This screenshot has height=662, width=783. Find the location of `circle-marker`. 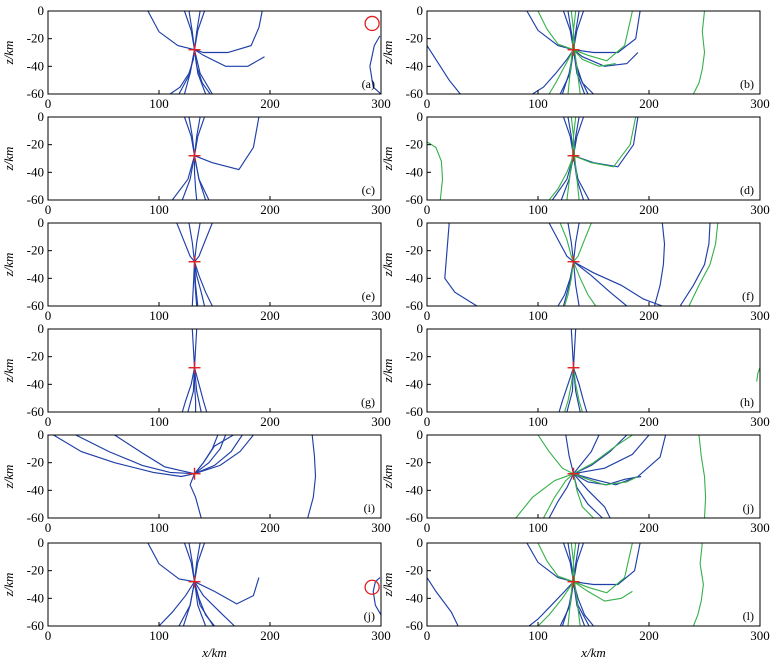

circle-marker is located at coordinates (372, 587).